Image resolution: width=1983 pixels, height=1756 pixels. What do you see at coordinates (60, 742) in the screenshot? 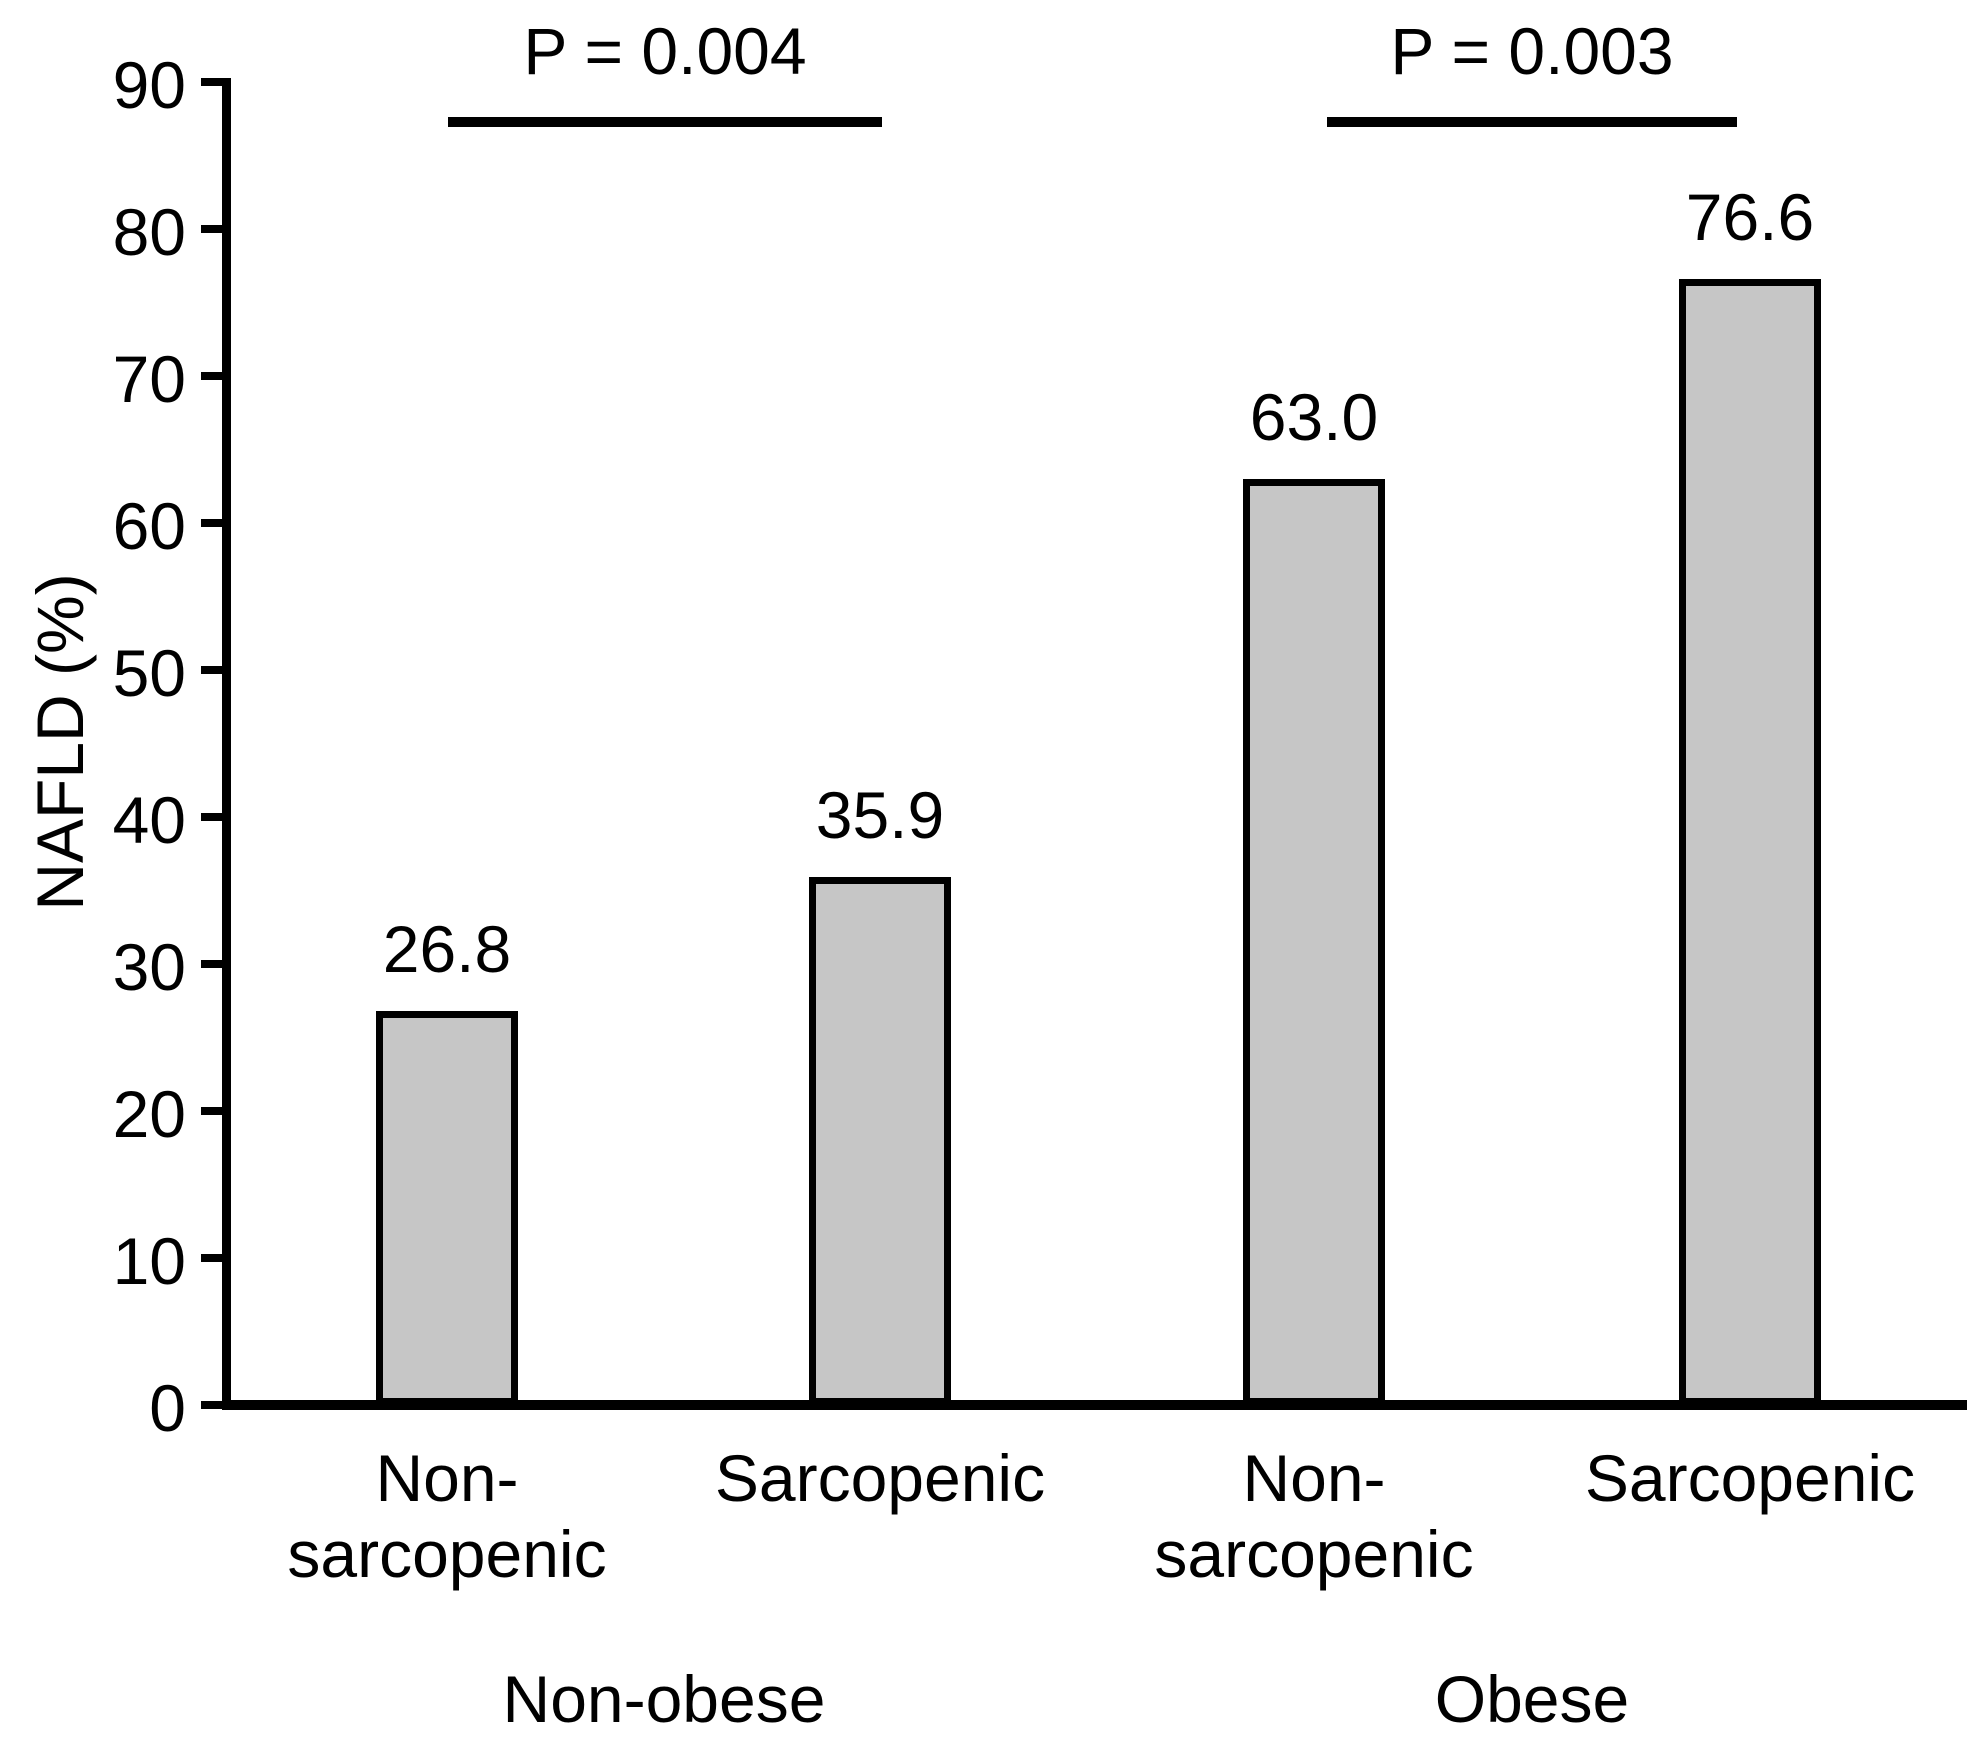
I see `y-axis-title: NAFLD (%)` at bounding box center [60, 742].